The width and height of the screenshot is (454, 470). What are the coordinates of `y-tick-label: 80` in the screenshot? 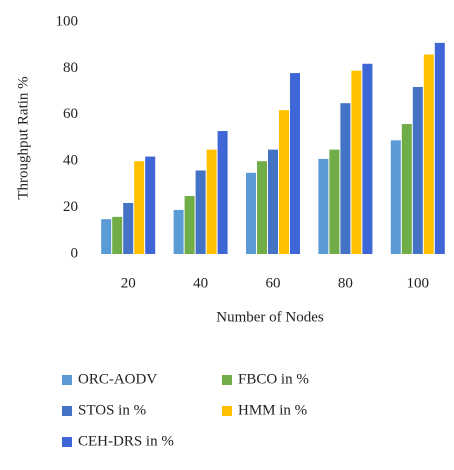 It's located at (70, 68).